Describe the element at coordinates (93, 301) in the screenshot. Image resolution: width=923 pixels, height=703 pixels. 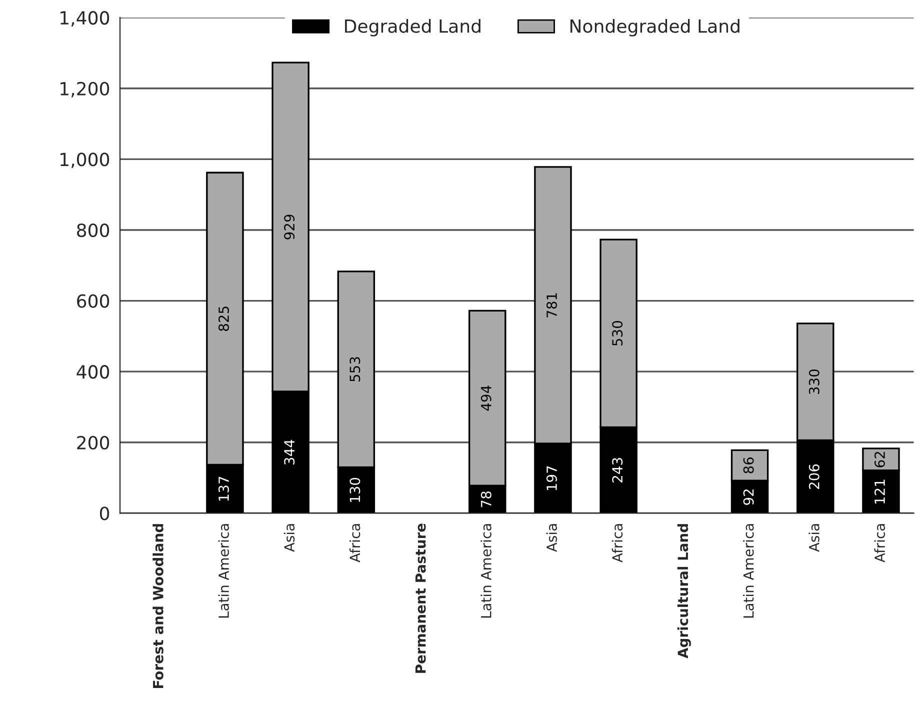
I see `y-tick-label: 600` at that location.